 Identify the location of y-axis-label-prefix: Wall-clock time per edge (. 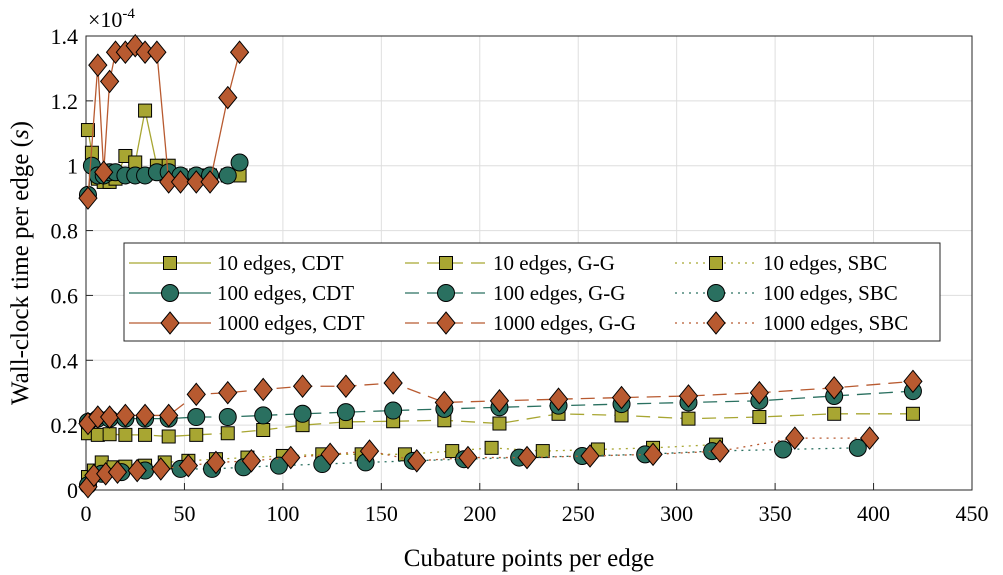
(20, 272).